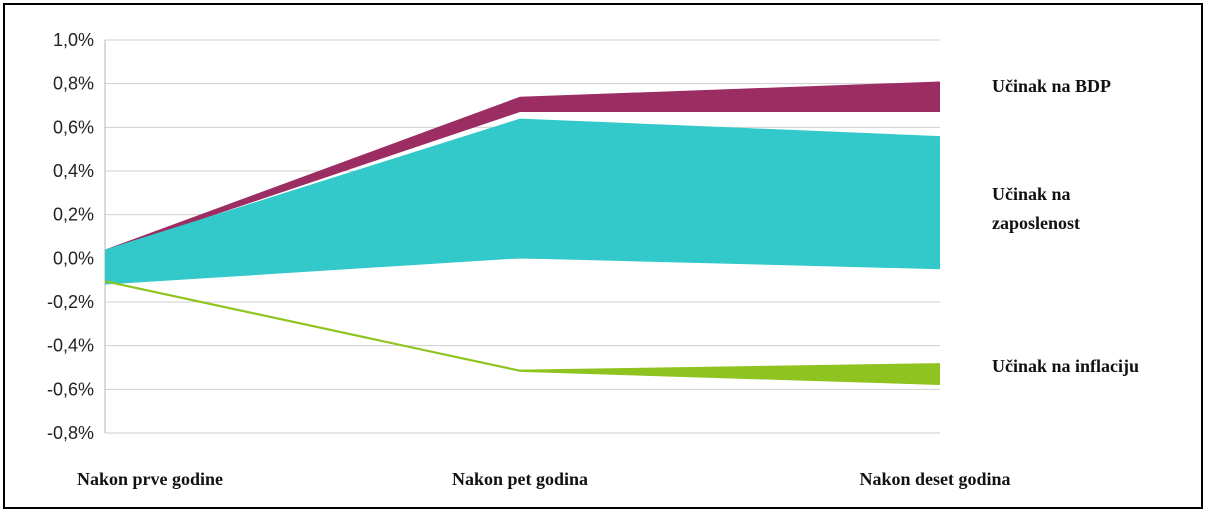 Image resolution: width=1206 pixels, height=512 pixels. Describe the element at coordinates (1031, 194) in the screenshot. I see `legend-label: Učinak na` at that location.